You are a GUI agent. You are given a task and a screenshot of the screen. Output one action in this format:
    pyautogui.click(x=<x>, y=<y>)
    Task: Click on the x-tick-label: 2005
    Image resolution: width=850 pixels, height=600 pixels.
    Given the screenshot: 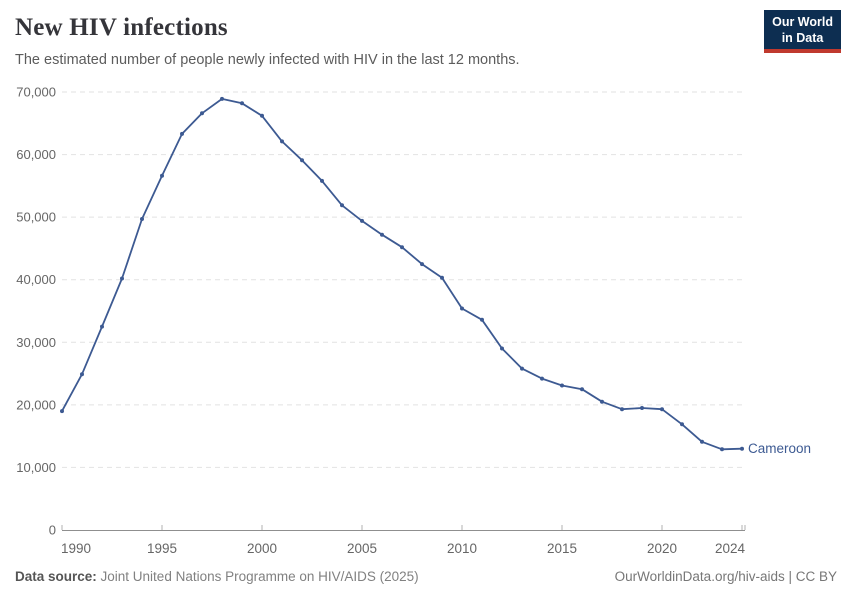 What is the action you would take?
    pyautogui.click(x=362, y=548)
    